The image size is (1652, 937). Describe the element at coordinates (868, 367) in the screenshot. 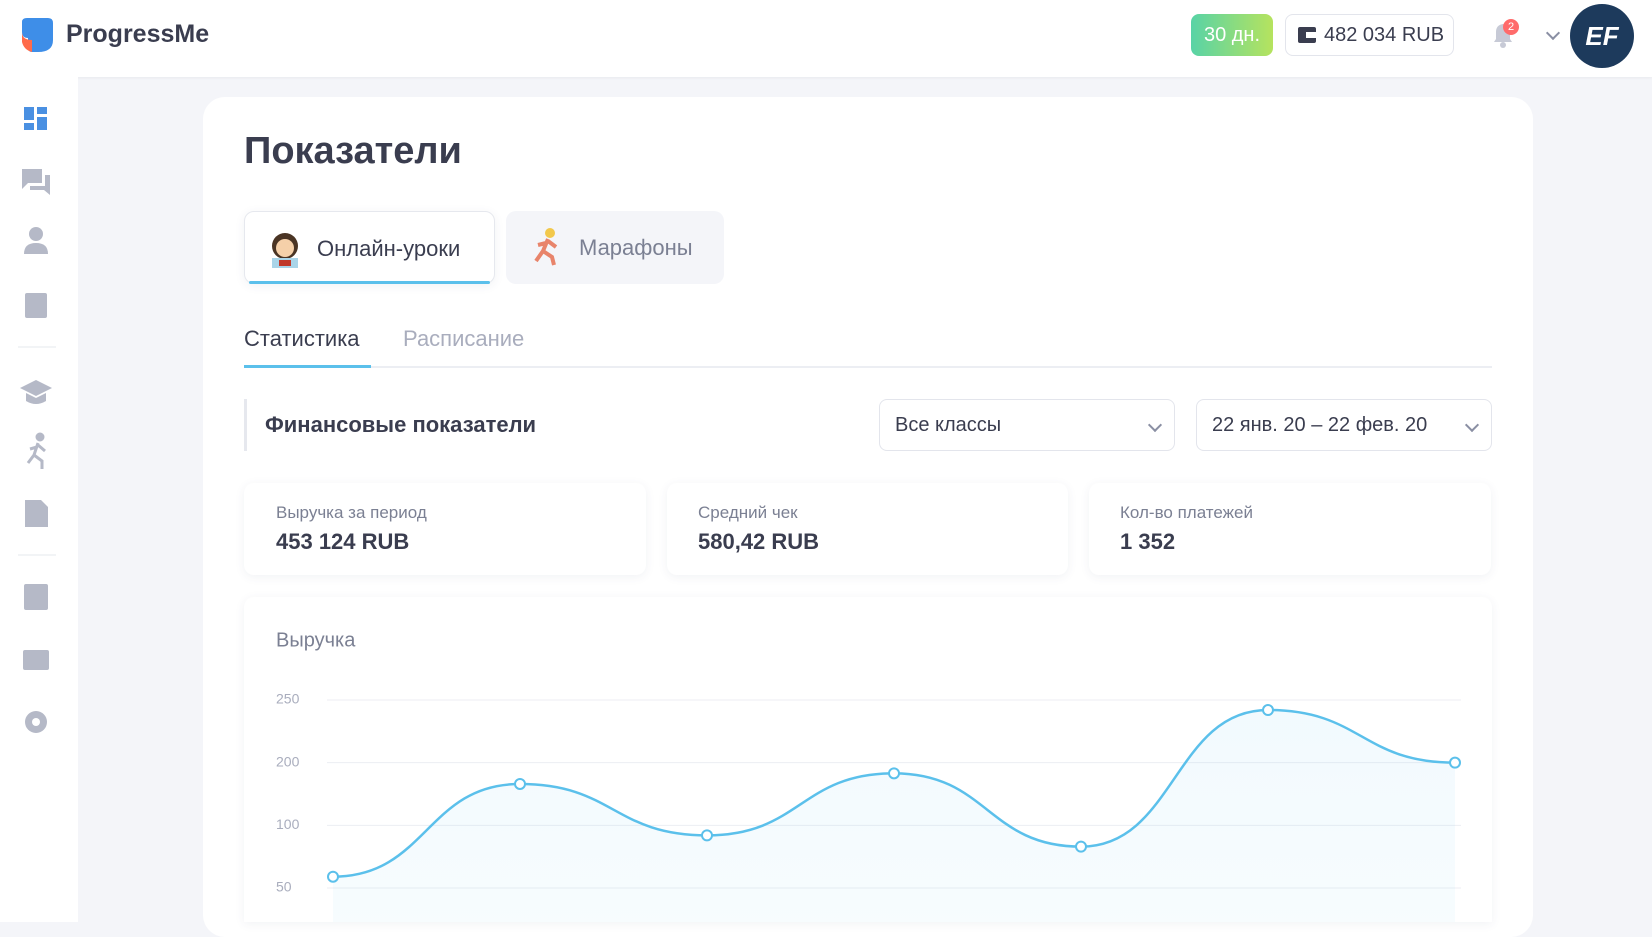

I see `subtab-line` at that location.